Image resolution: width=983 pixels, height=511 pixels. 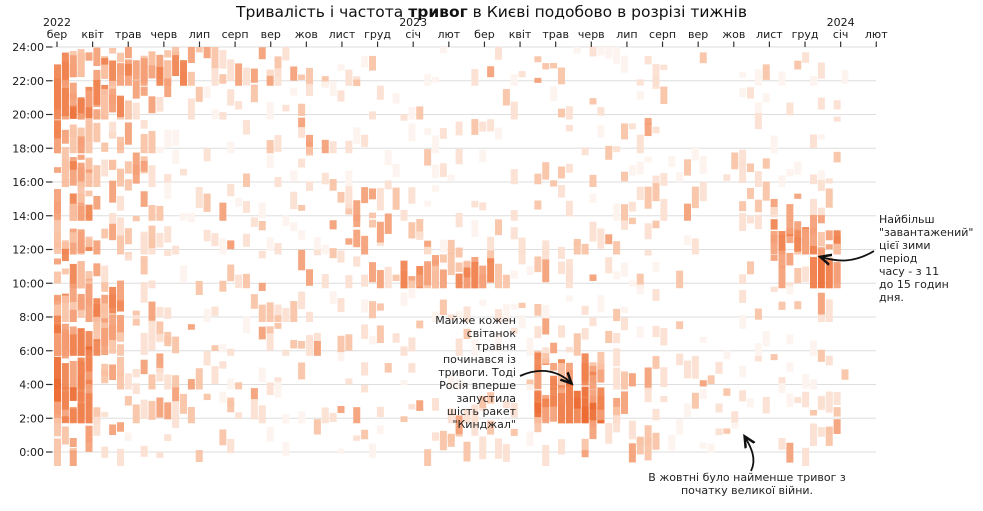 What do you see at coordinates (841, 22) in the screenshot?
I see `svg-text: 2024` at bounding box center [841, 22].